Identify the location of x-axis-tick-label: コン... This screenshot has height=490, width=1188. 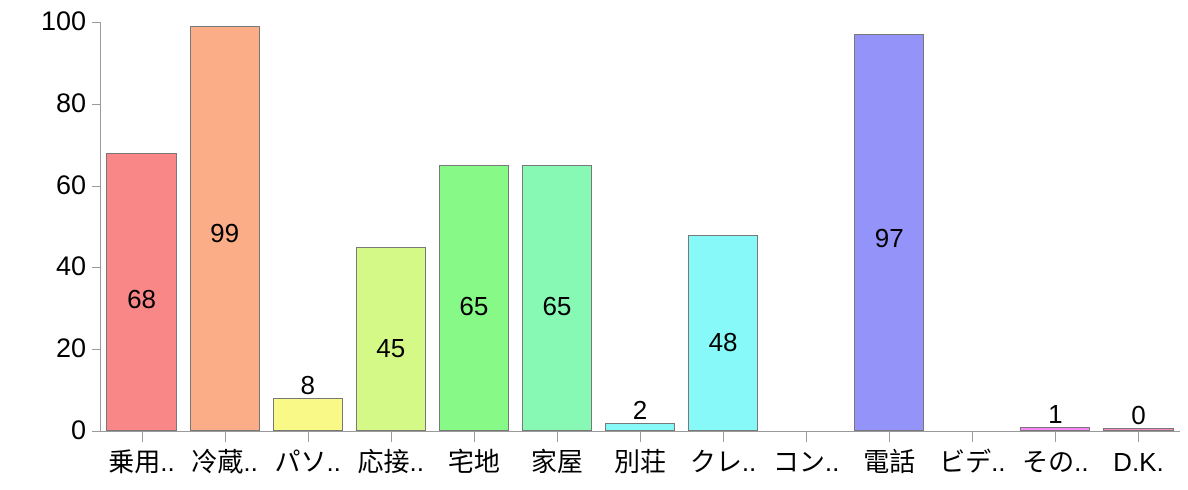
(806, 462).